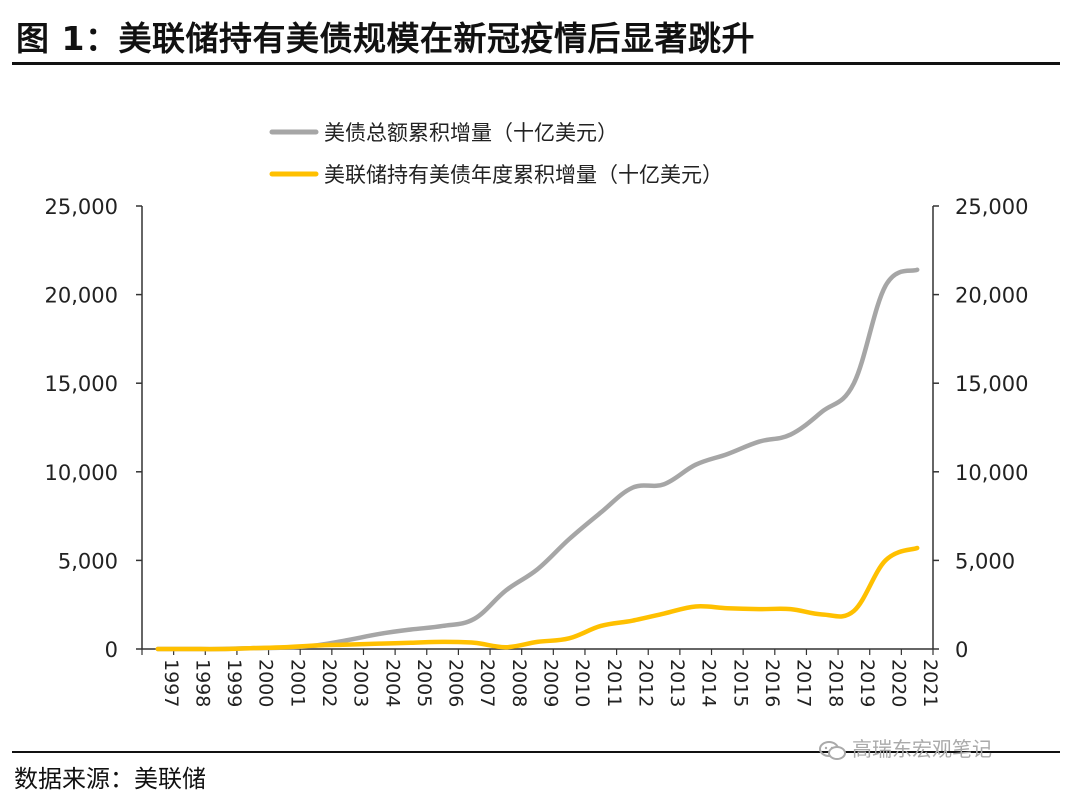  Describe the element at coordinates (471, 133) in the screenshot. I see `legend-label: 美债总额累积增量（十亿美元）` at that location.